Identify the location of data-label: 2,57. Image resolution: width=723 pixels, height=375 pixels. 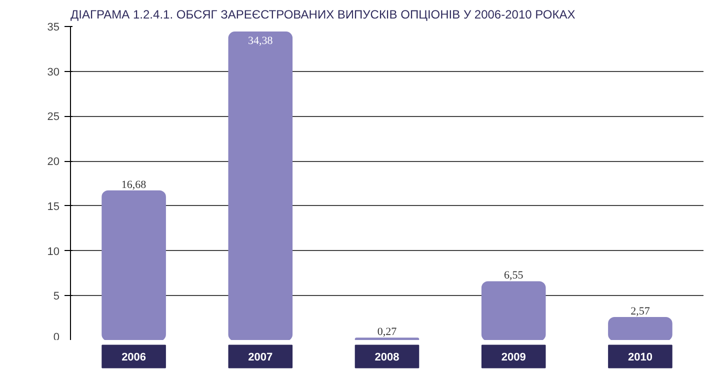
(640, 311).